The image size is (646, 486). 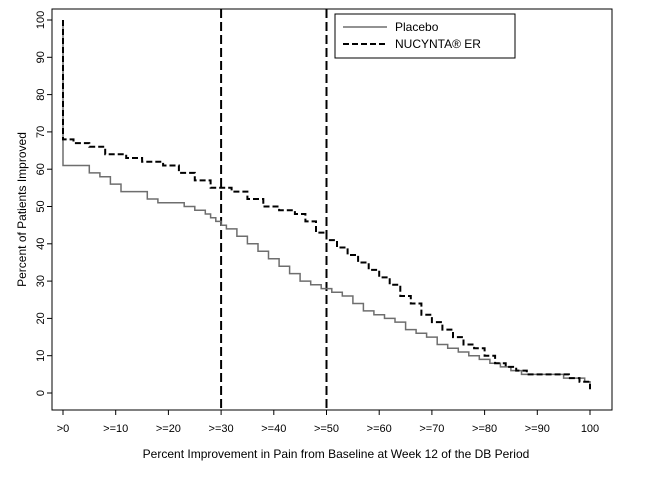 What do you see at coordinates (379, 429) in the screenshot?
I see `x-tick-label: >=60` at bounding box center [379, 429].